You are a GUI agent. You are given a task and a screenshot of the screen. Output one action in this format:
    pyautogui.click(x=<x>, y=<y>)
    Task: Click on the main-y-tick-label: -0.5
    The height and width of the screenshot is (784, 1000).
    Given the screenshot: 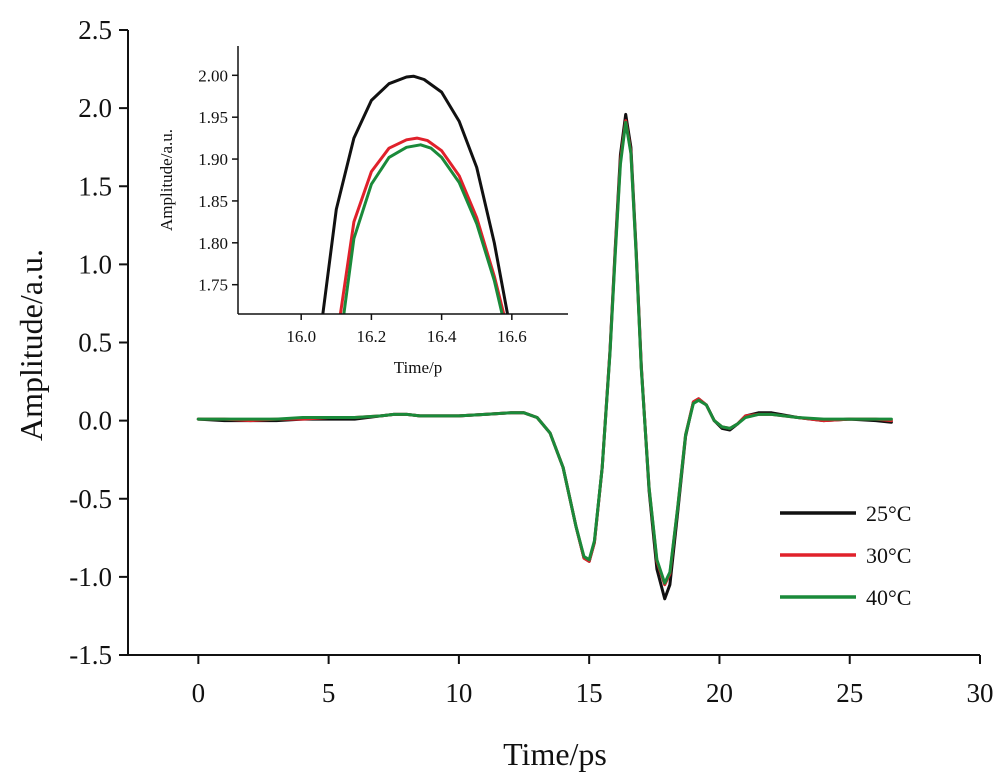 What is the action you would take?
    pyautogui.click(x=90, y=499)
    